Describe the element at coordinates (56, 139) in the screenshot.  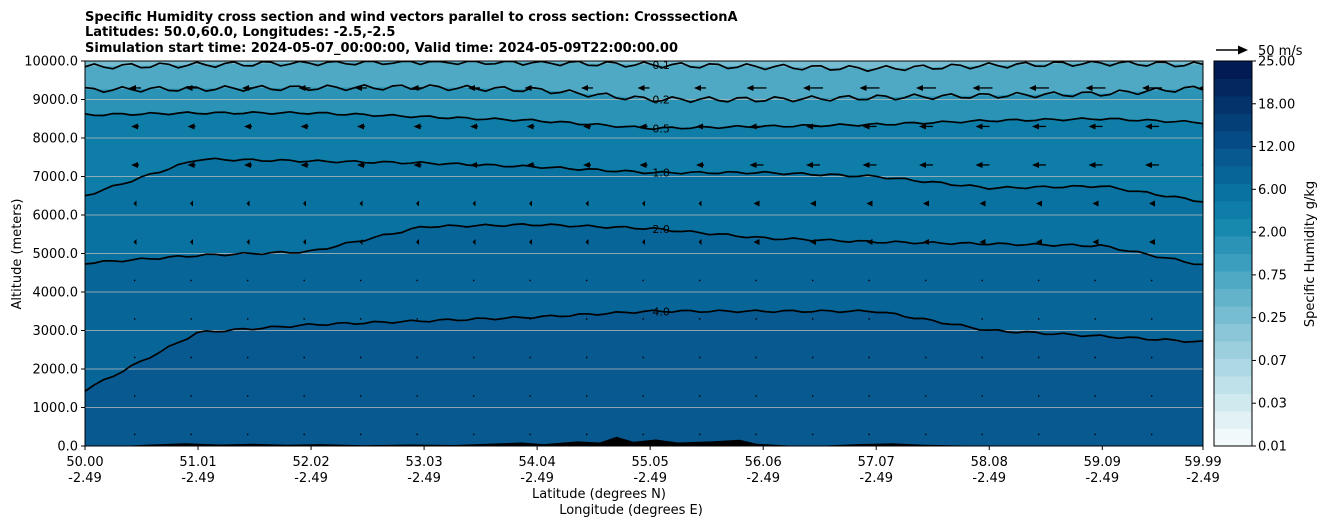
I see `y-tick-label: 8000.0` at that location.